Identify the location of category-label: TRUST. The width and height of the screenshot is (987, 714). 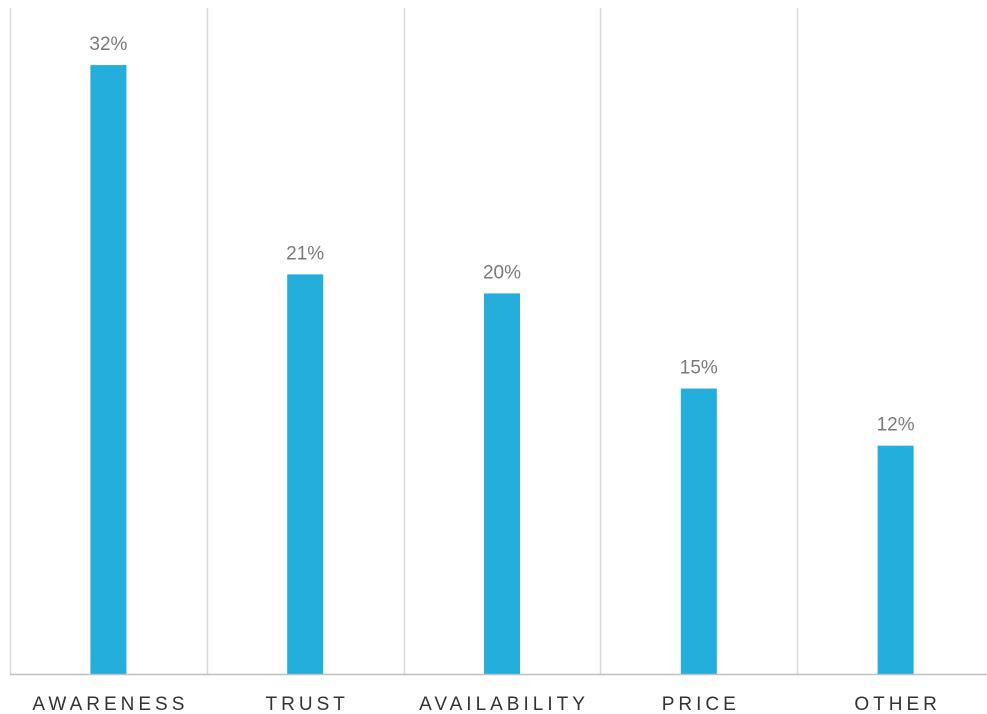
(307, 704).